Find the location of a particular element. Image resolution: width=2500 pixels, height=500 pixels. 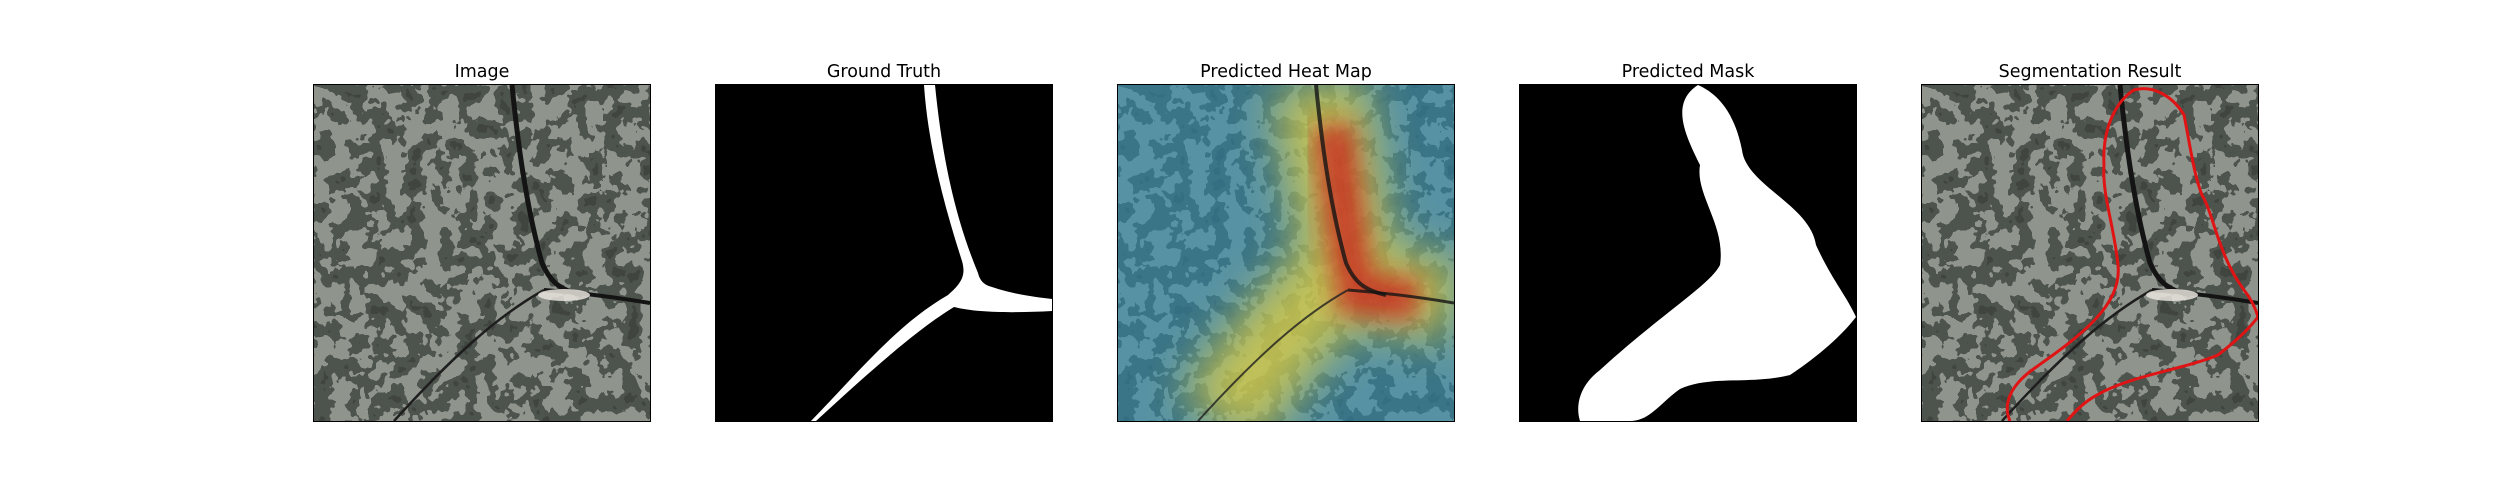

ground-truth-mask is located at coordinates (884, 253).